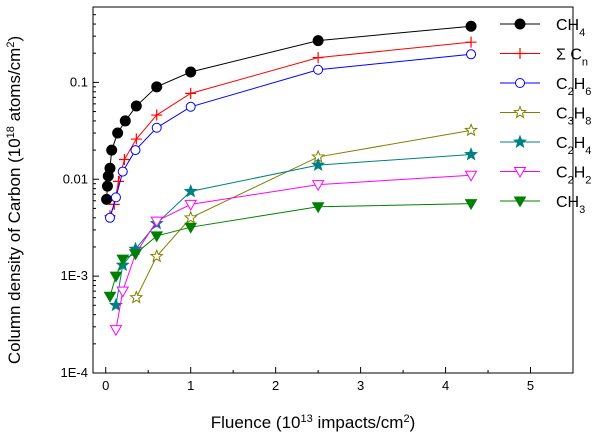 The height and width of the screenshot is (435, 600). Describe the element at coordinates (74, 372) in the screenshot. I see `y-tick-label: 1E-4` at that location.